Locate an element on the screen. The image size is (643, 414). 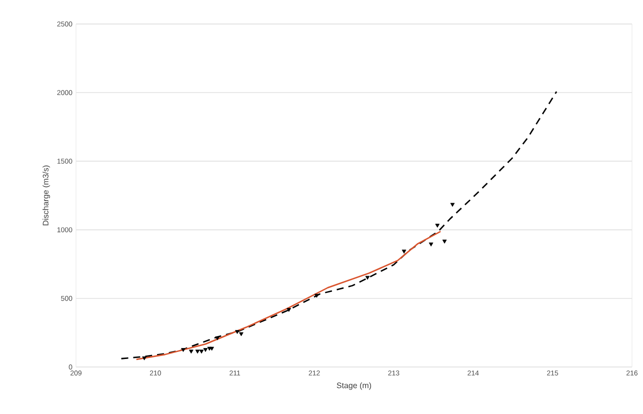
y-axis-title: Discharge (m3/s) is located at coordinates (46, 196).